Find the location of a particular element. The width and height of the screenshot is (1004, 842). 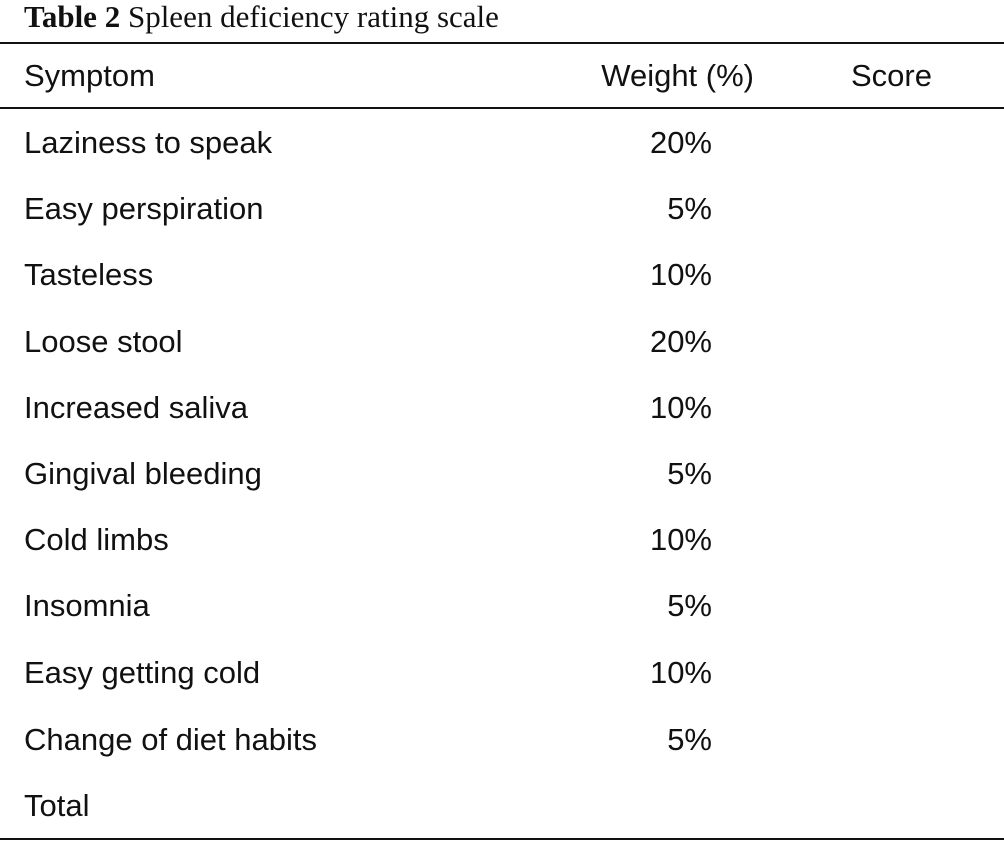

table-title: Spleen deficiency rating scale is located at coordinates (313, 17).